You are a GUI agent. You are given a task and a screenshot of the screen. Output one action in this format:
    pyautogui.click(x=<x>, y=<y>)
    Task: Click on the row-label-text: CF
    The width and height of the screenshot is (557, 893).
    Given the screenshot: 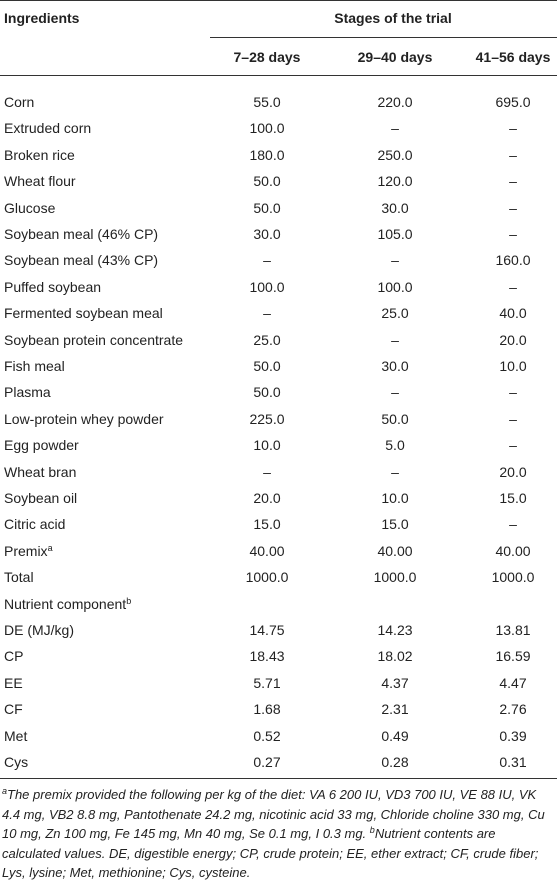 What is the action you would take?
    pyautogui.click(x=13, y=709)
    